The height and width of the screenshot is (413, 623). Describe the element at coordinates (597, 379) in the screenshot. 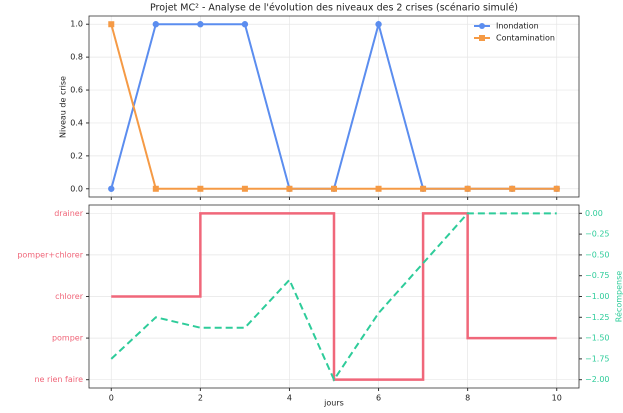

I see `y2-tick-label: −2.00` at that location.